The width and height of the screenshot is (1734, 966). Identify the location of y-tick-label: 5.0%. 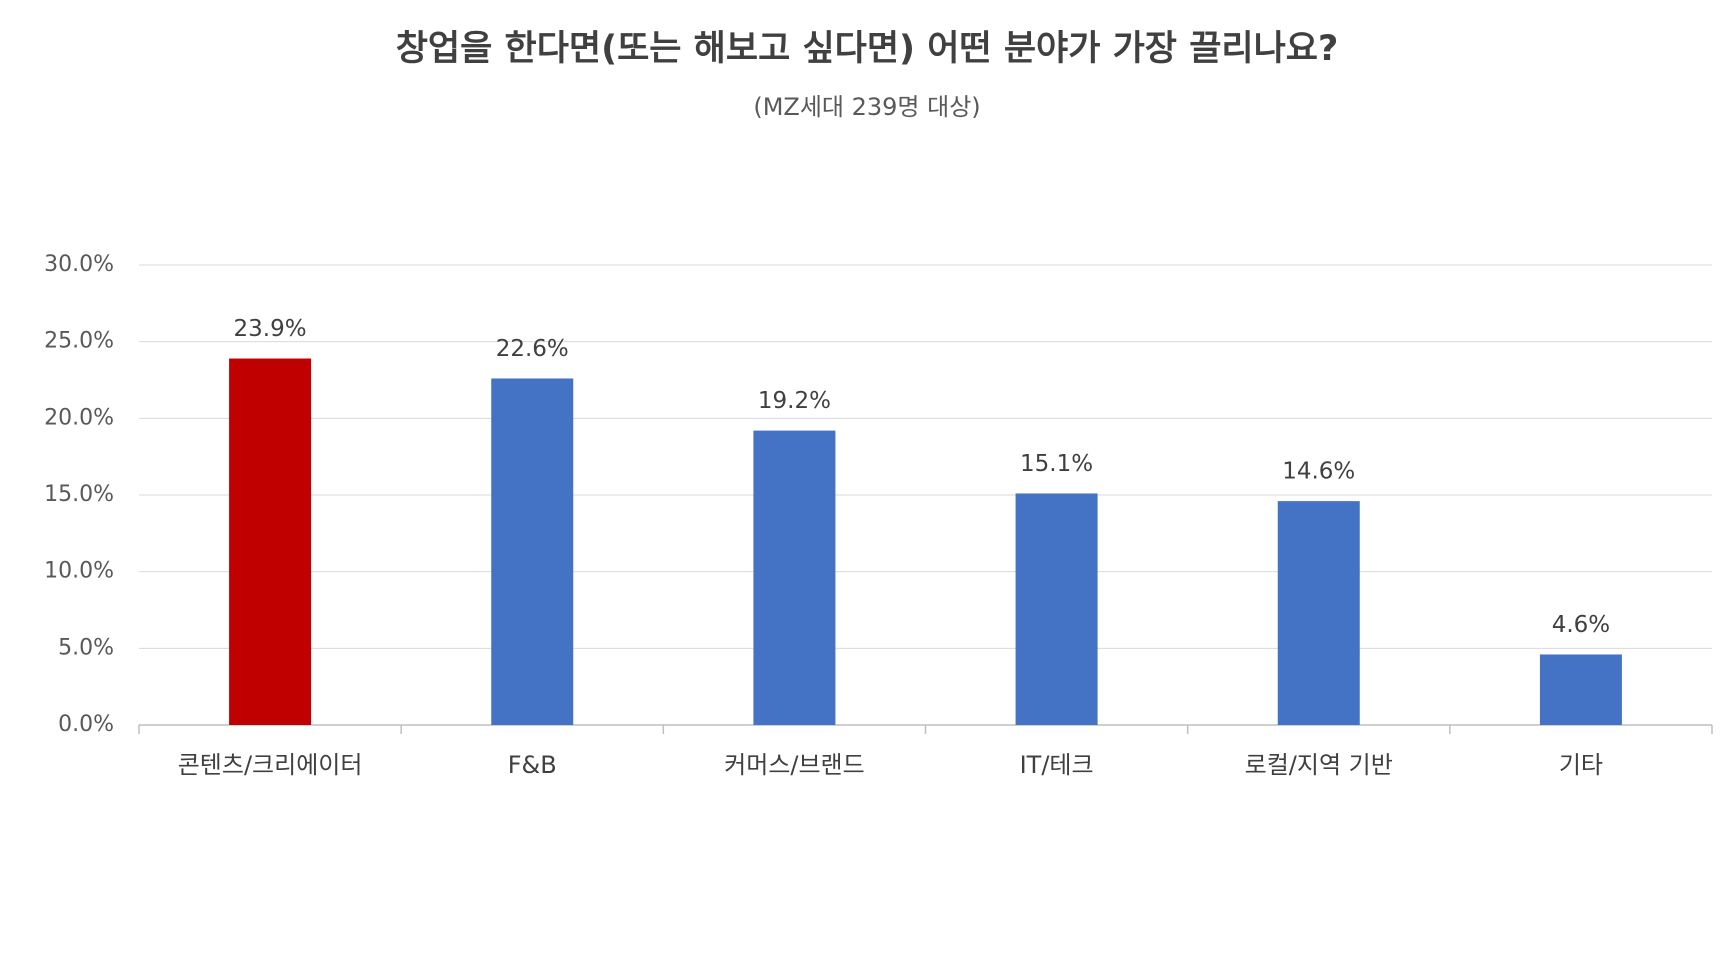
(86, 647).